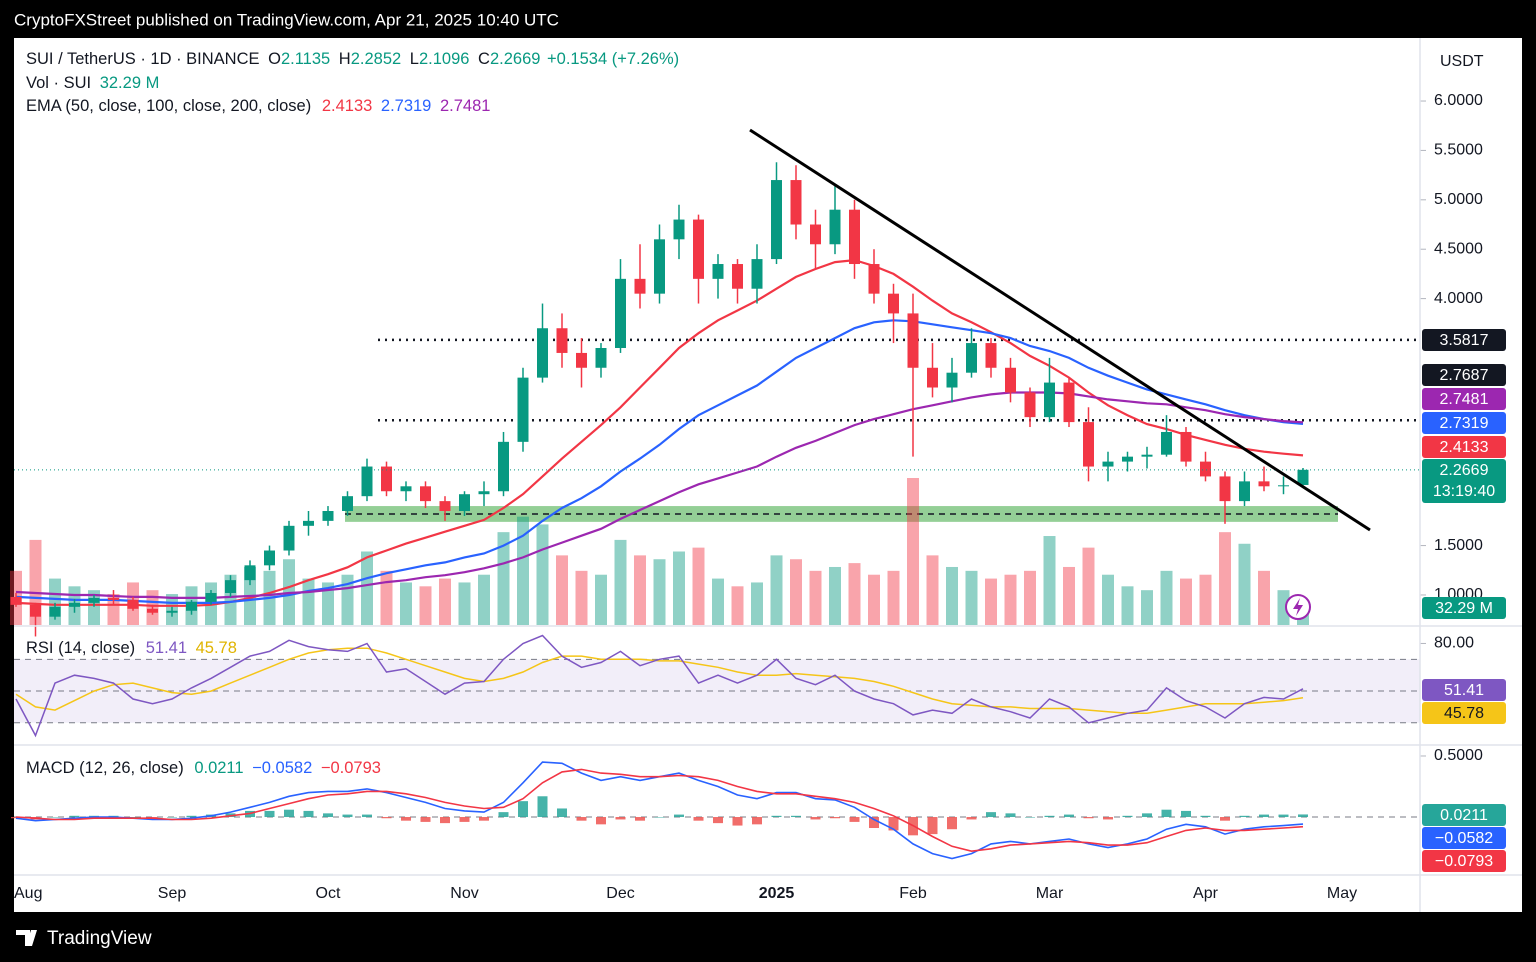 Image resolution: width=1536 pixels, height=962 pixels. I want to click on x-tick-label: Feb, so click(913, 893).